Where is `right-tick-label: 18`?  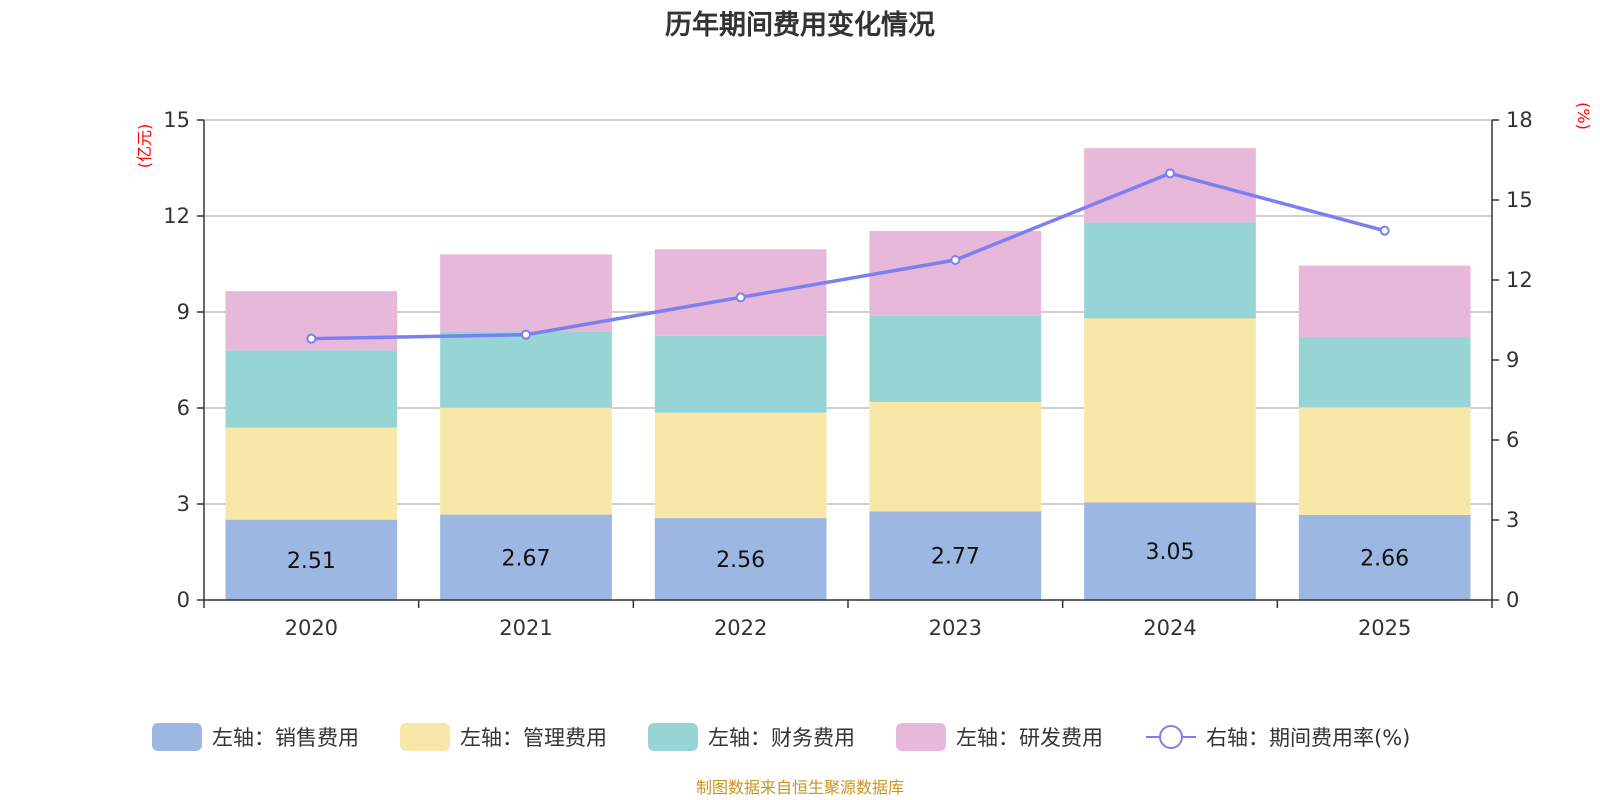 right-tick-label: 18 is located at coordinates (1519, 120).